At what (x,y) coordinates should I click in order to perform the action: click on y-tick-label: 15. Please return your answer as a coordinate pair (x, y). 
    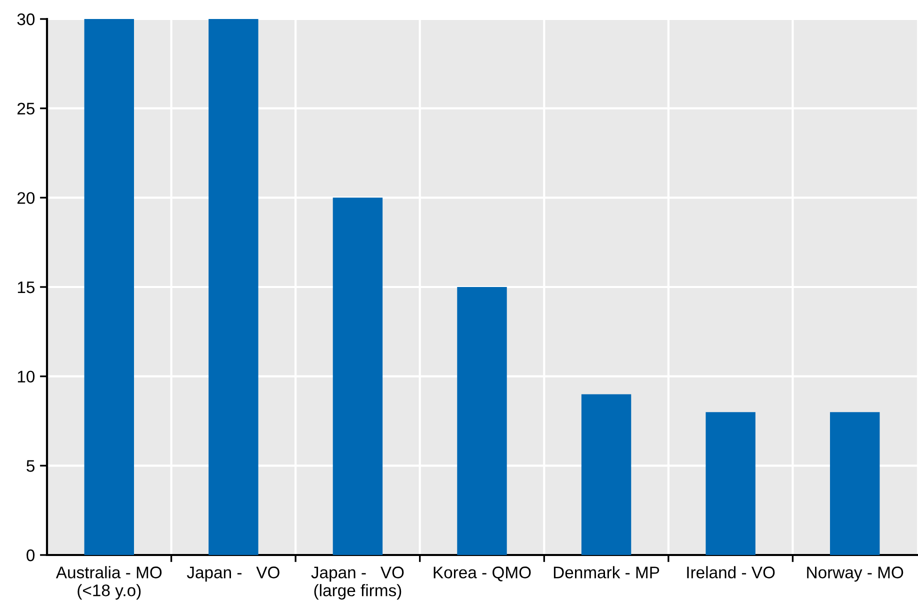
    Looking at the image, I should click on (26, 288).